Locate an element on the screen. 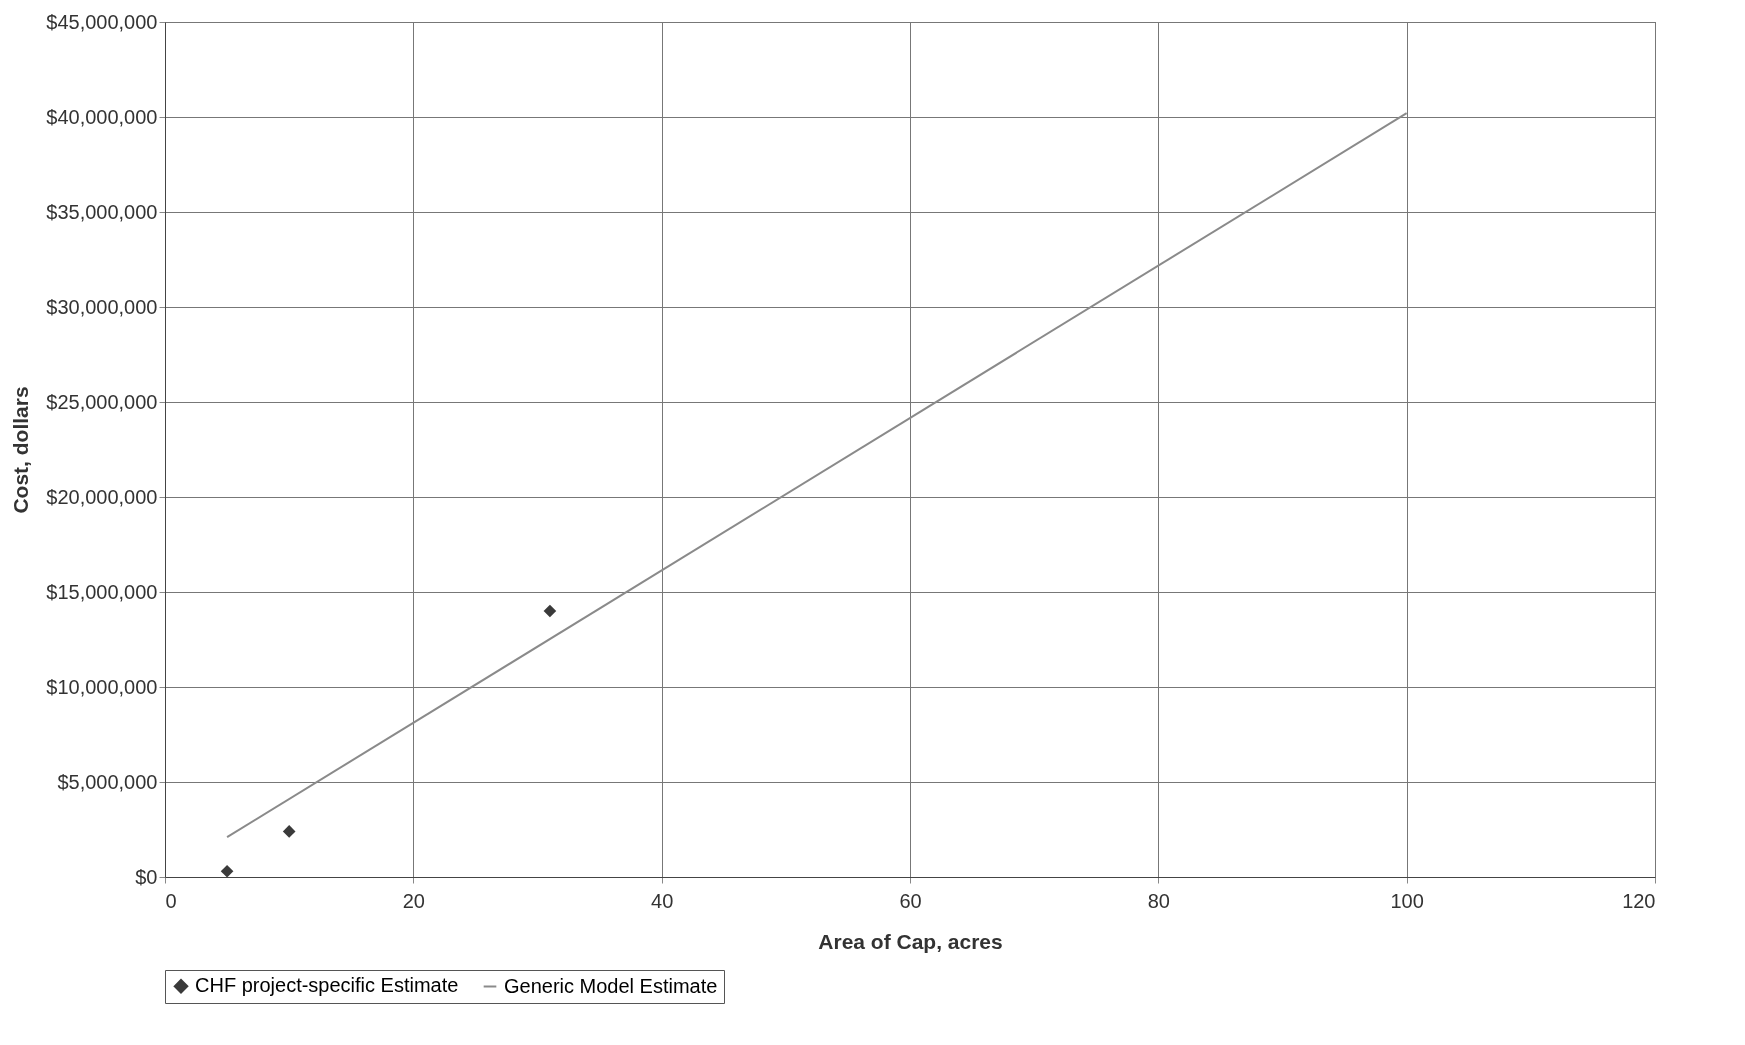  y-tick-label: $40,000,000 is located at coordinates (102, 116).